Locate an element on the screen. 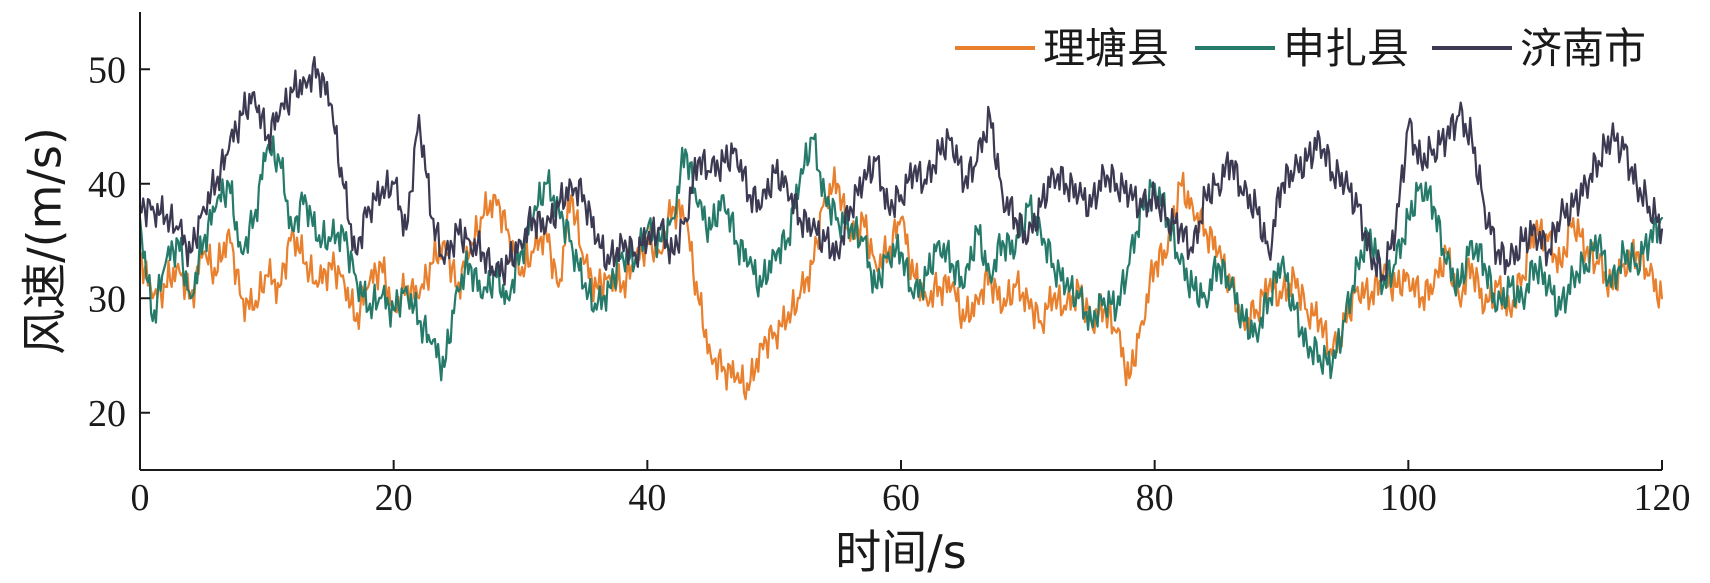 The height and width of the screenshot is (583, 1710). legend-label-1: 申扎县 is located at coordinates (1346, 48).